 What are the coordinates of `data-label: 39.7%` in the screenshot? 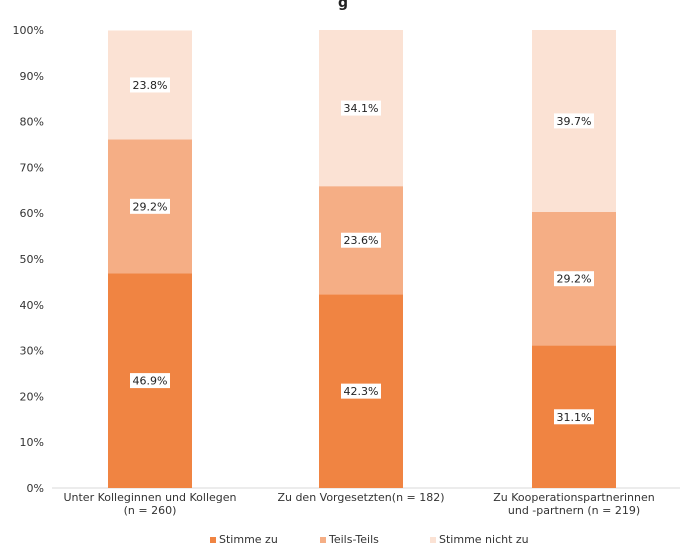 It's located at (574, 121).